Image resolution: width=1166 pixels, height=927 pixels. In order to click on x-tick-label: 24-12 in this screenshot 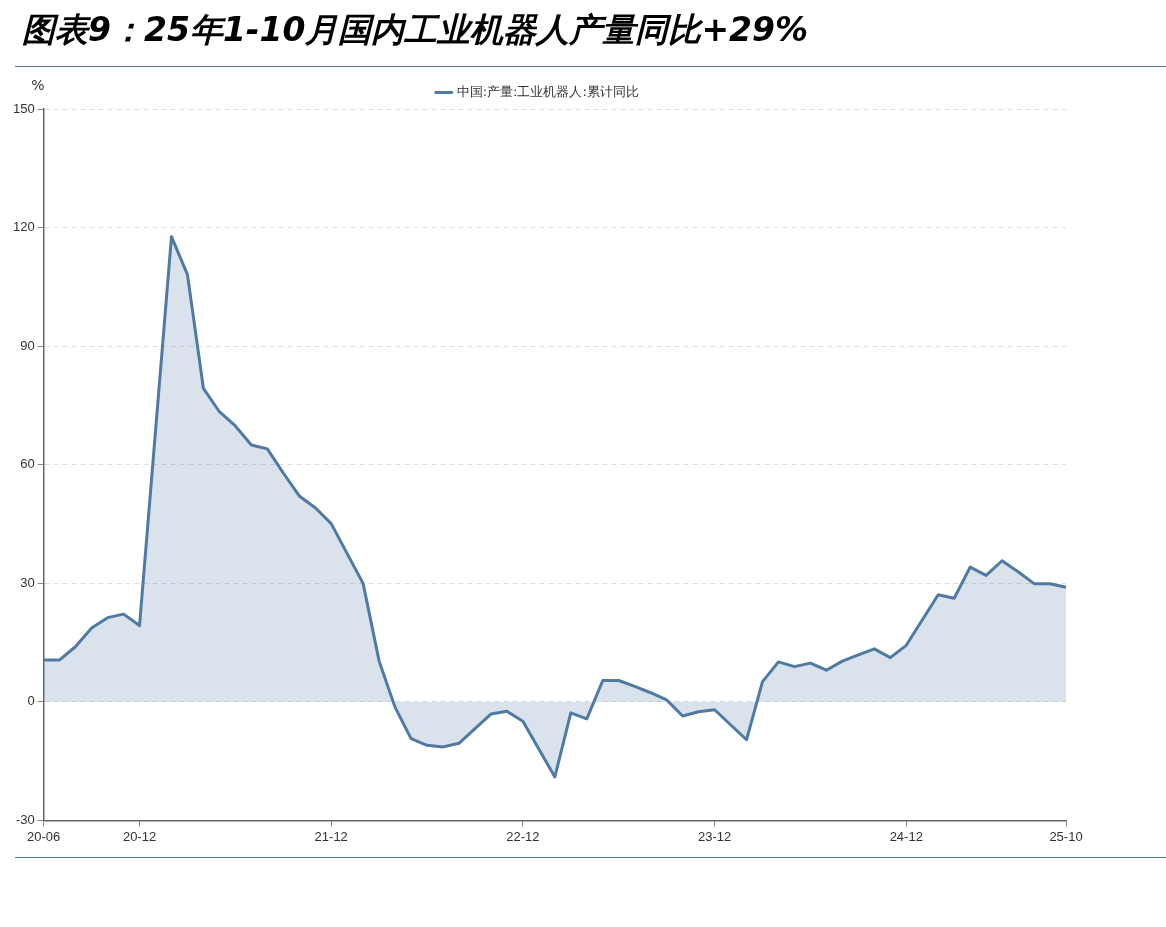, I will do `click(906, 836)`.